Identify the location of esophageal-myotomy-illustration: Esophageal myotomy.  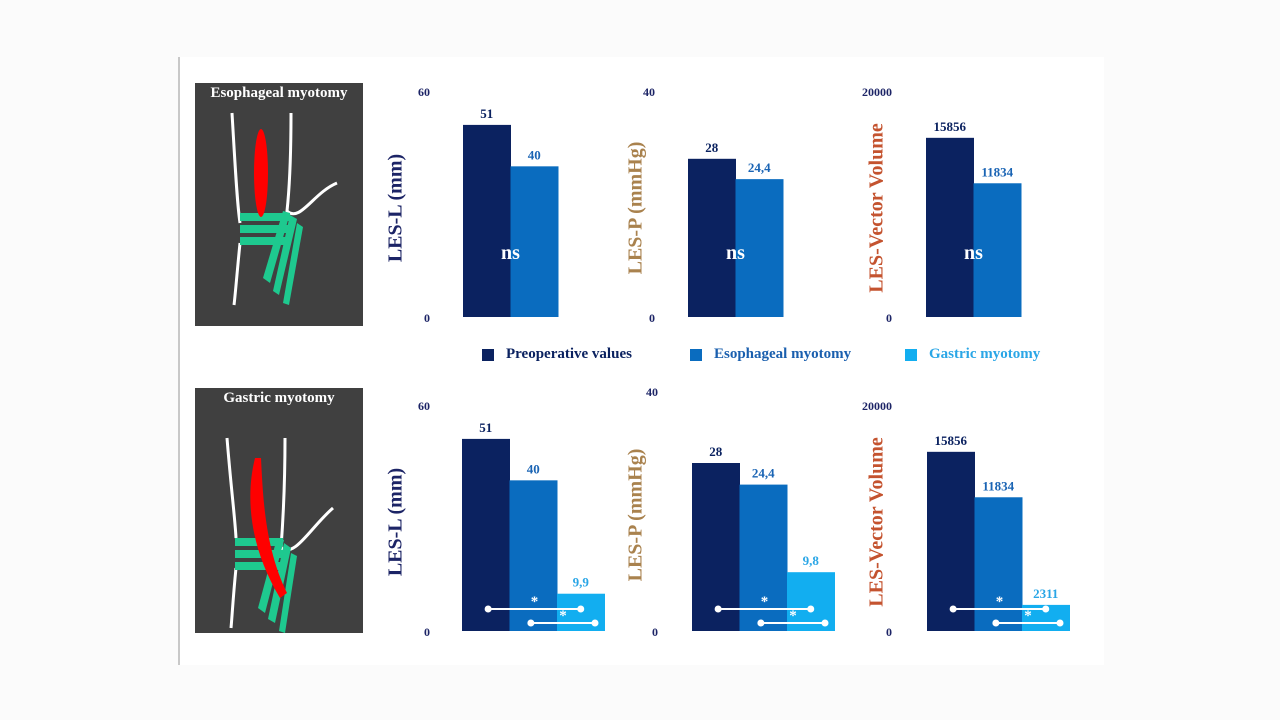
(279, 204).